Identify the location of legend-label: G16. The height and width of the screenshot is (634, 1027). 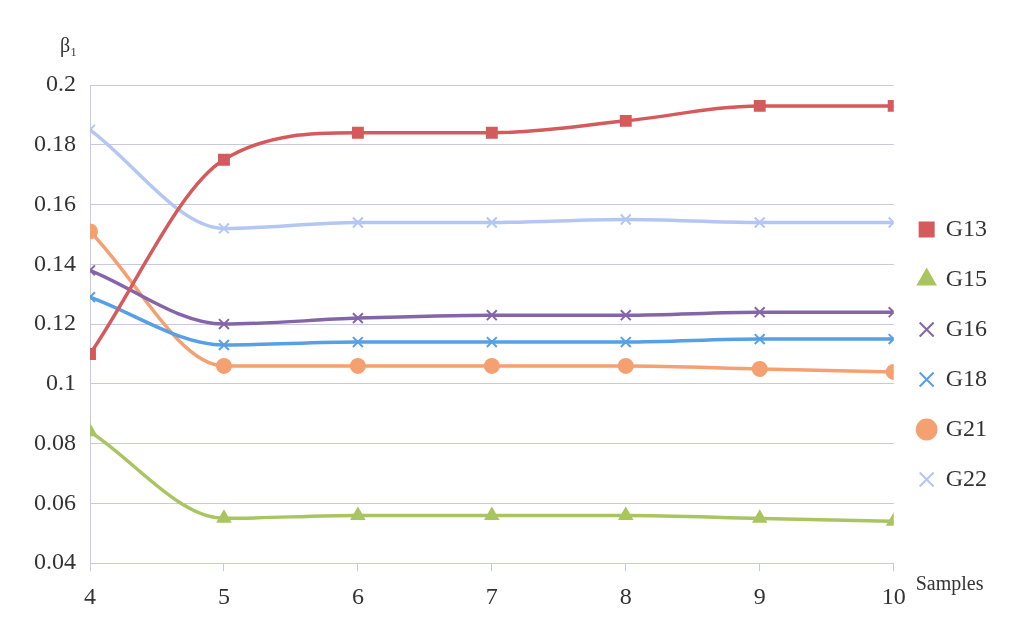
(966, 327).